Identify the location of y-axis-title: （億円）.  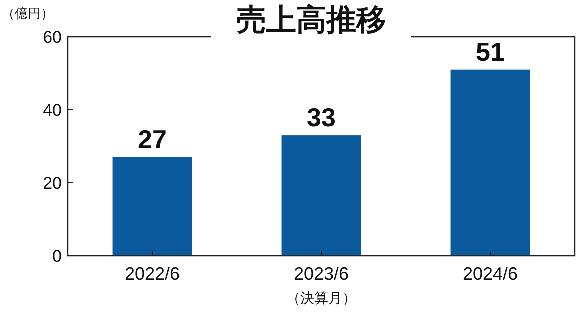
(28, 13).